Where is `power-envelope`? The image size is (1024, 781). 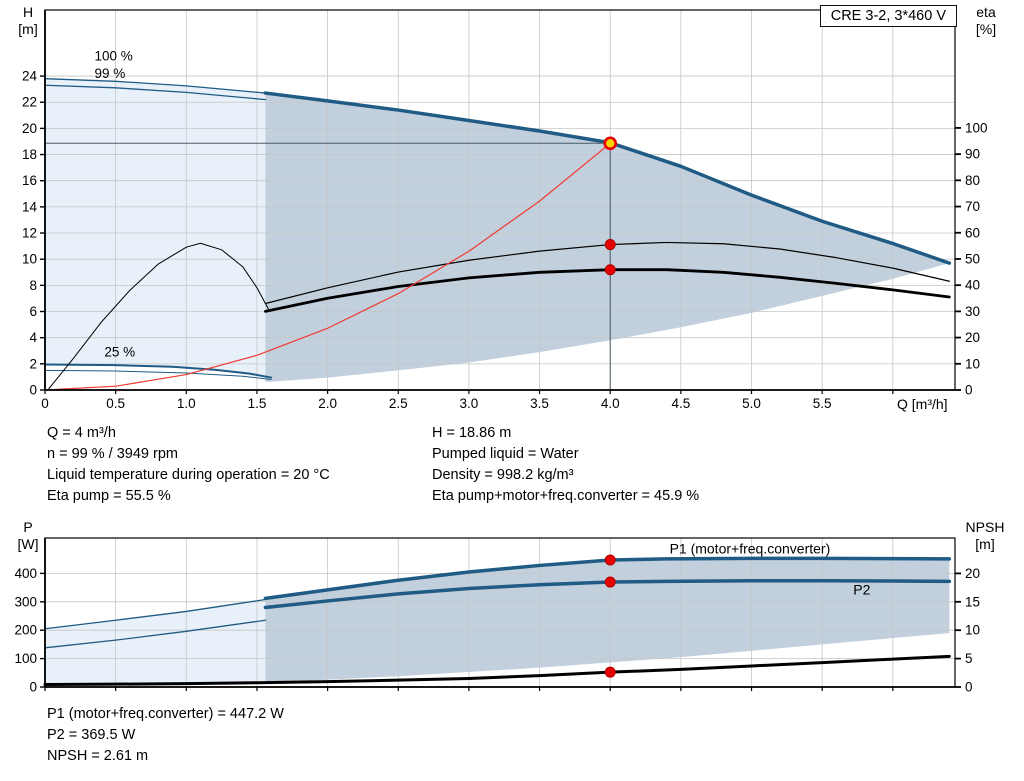 power-envelope is located at coordinates (607, 620).